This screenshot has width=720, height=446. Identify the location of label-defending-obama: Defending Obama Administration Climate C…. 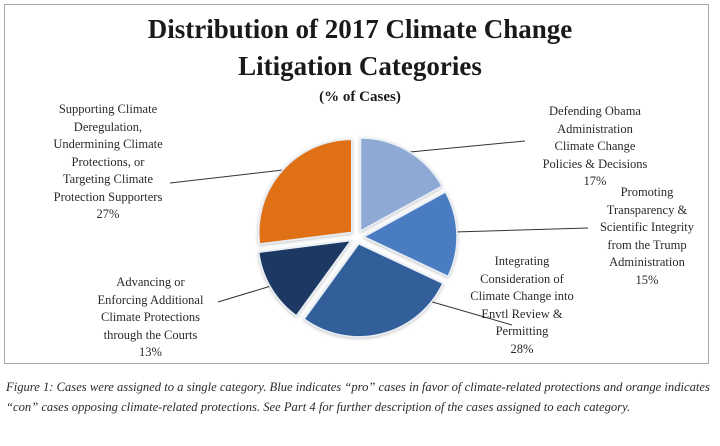
(595, 146).